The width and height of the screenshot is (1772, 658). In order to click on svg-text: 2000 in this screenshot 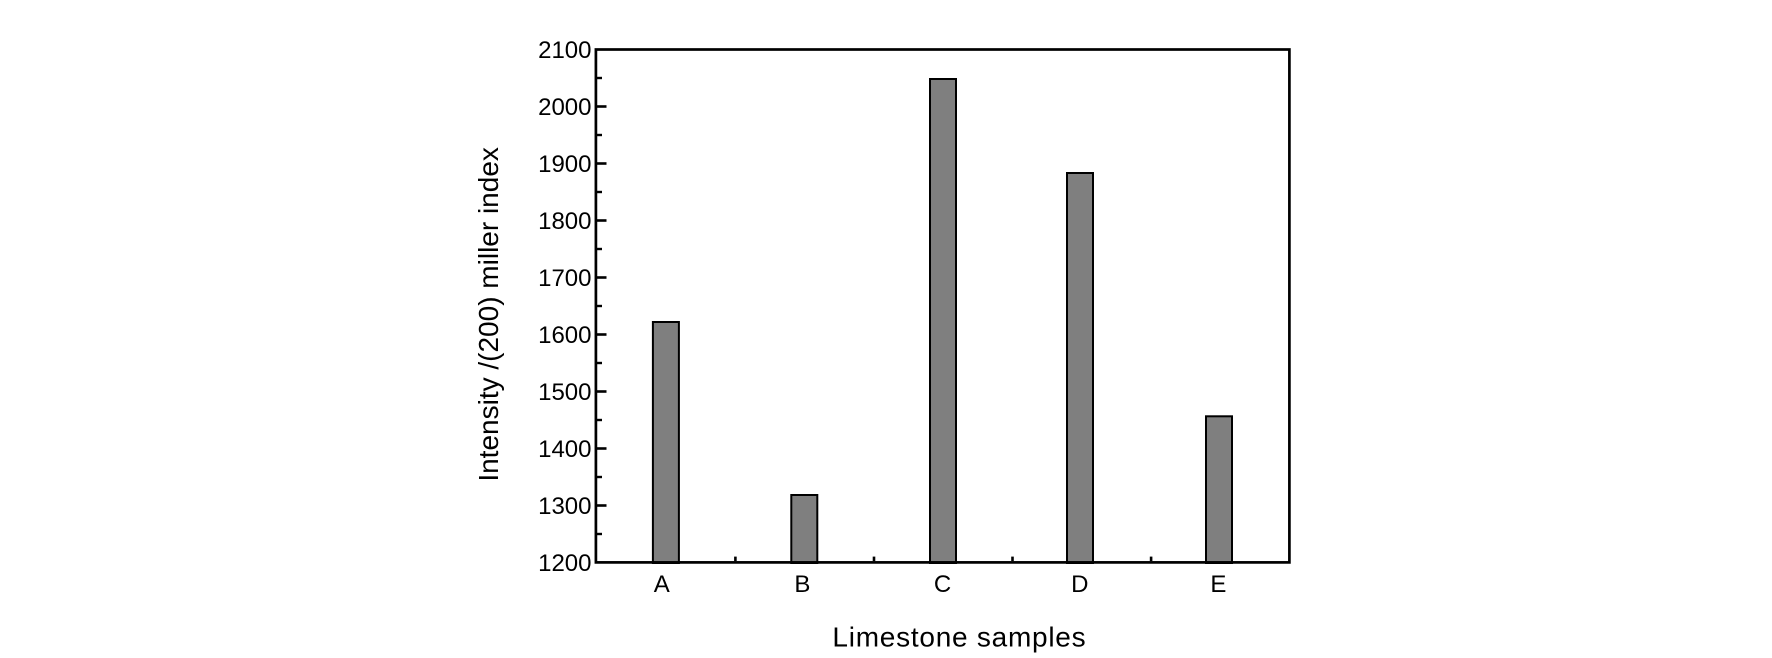, I will do `click(564, 107)`.